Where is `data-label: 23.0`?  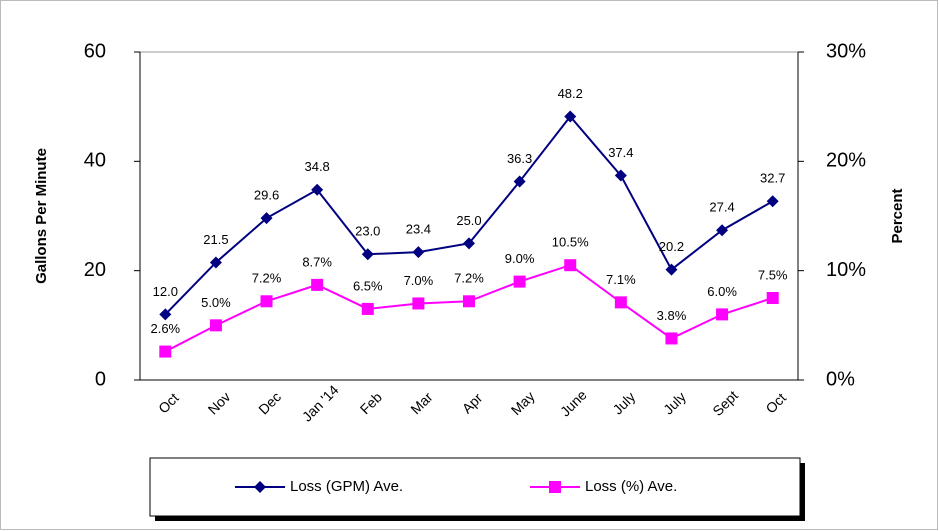
data-label: 23.0 is located at coordinates (367, 231).